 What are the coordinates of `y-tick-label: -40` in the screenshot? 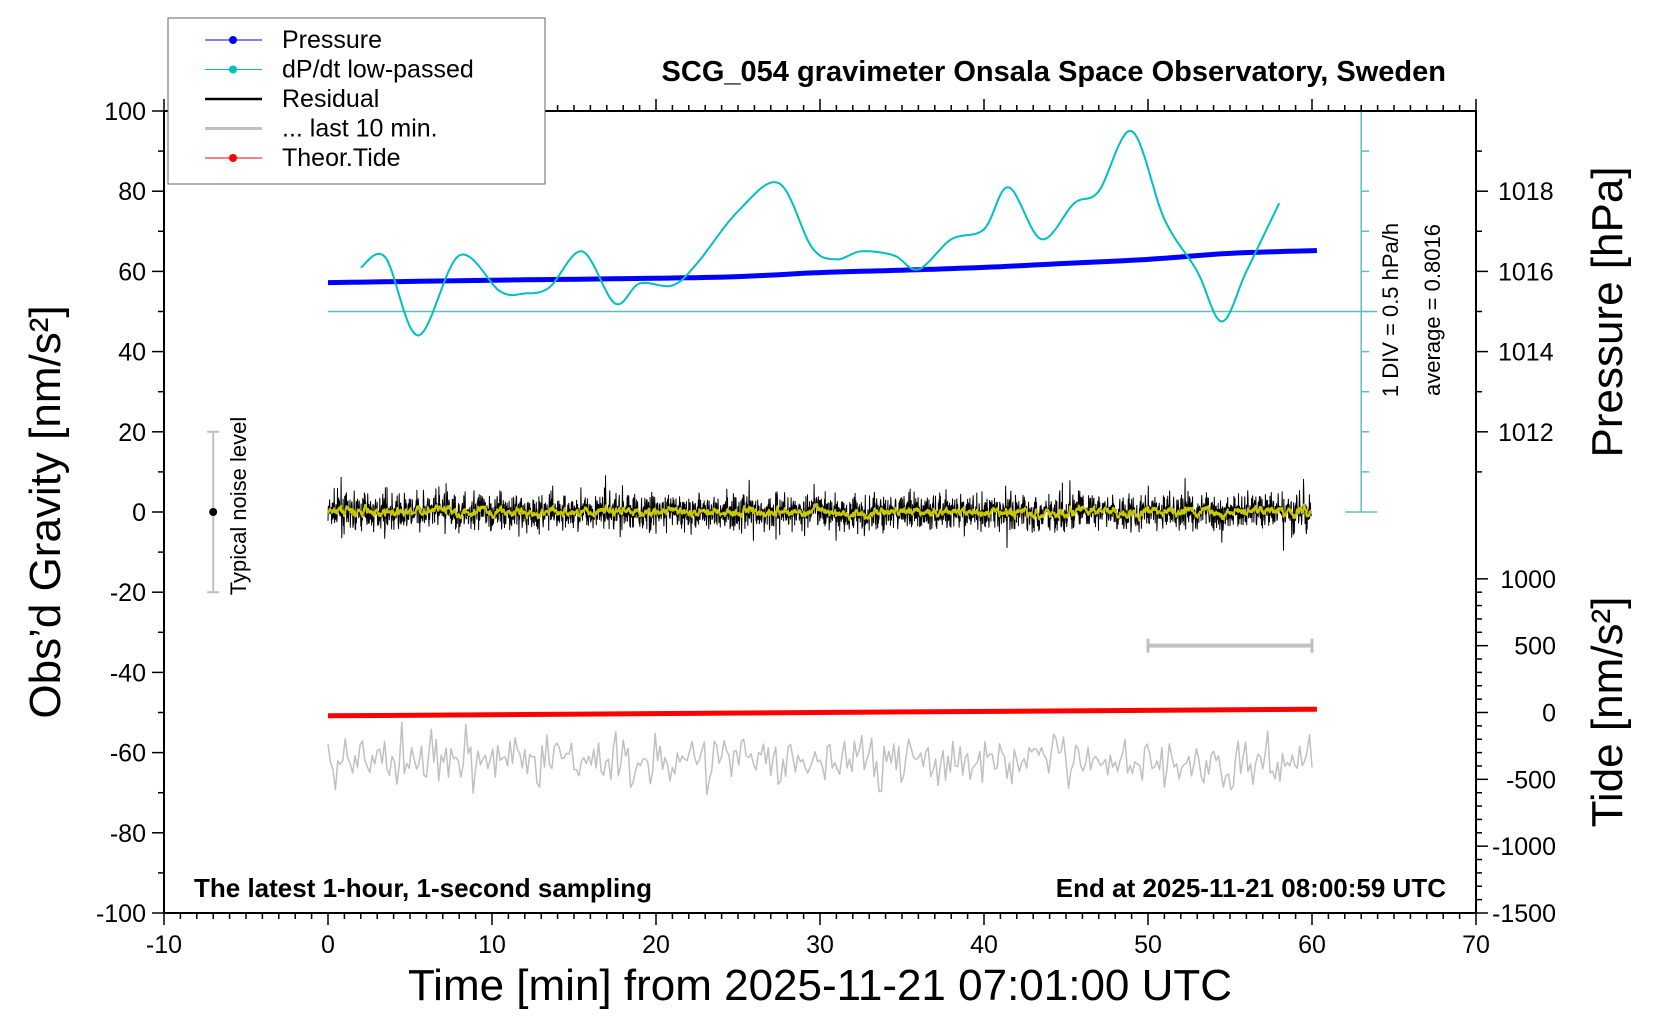 It's located at (128, 673).